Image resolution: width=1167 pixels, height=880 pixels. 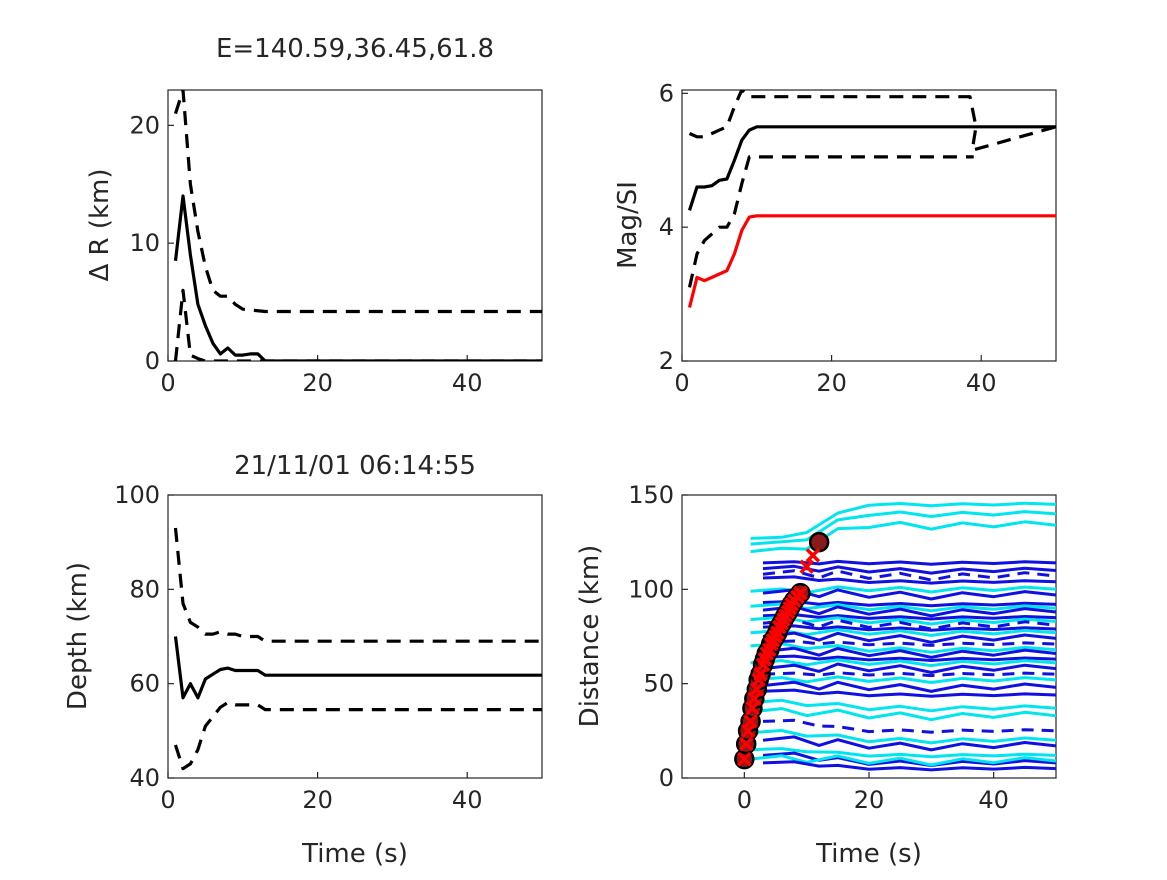 I want to click on tick-layer: 0 20 40 40 60 80 100, so click(x=298, y=647).